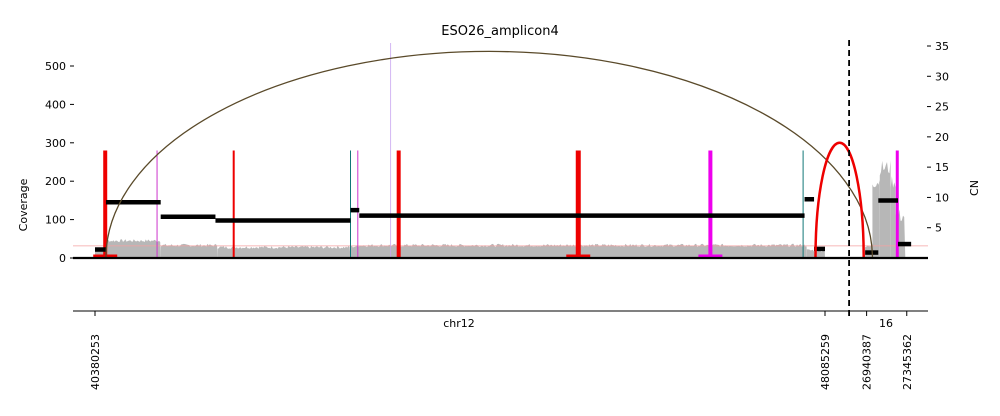 This screenshot has width=1000, height=416. Describe the element at coordinates (459, 323) in the screenshot. I see `x-axis-label: chr12` at that location.